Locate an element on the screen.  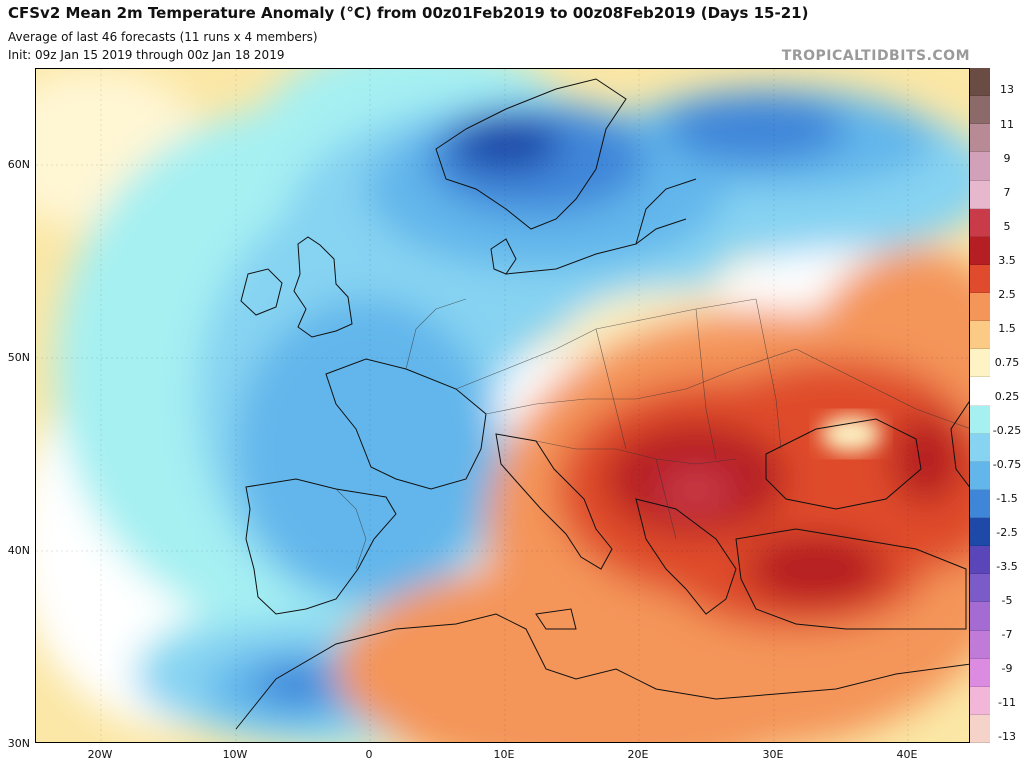
colorbar-label: -3.5 is located at coordinates (1007, 567).